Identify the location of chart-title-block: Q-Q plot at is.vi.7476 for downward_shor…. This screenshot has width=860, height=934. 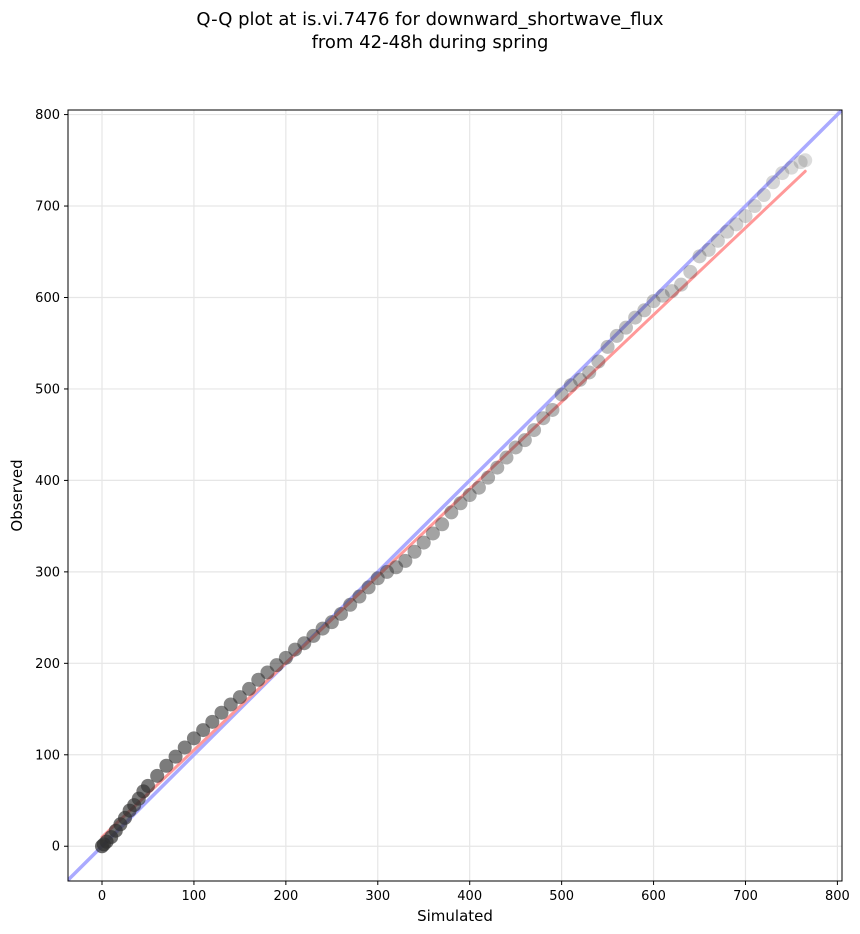
(430, 31).